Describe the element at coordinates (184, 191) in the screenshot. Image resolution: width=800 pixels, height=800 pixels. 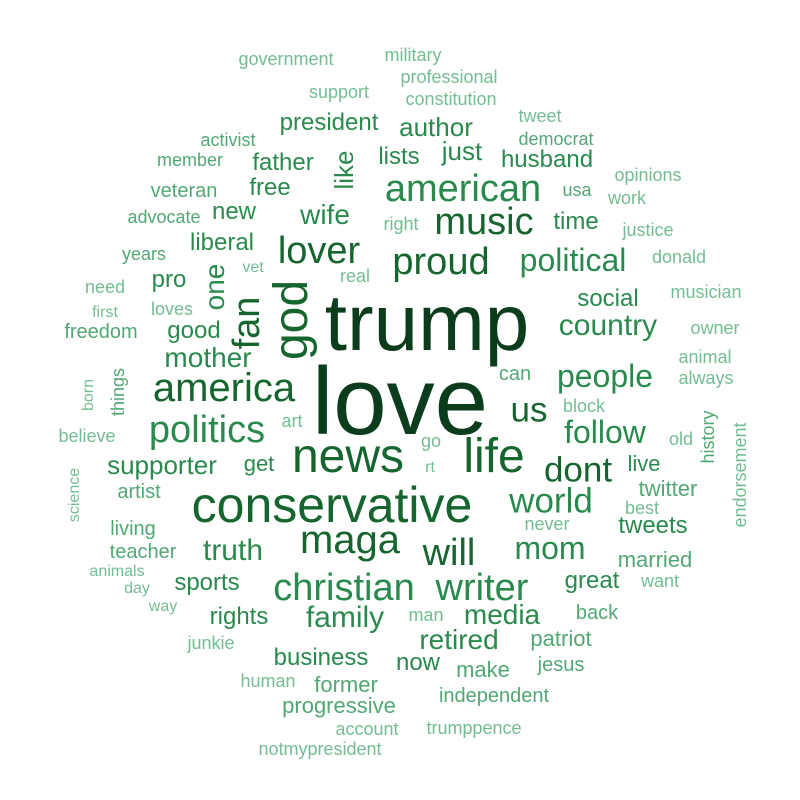
I see `word-veteran: veteran` at that location.